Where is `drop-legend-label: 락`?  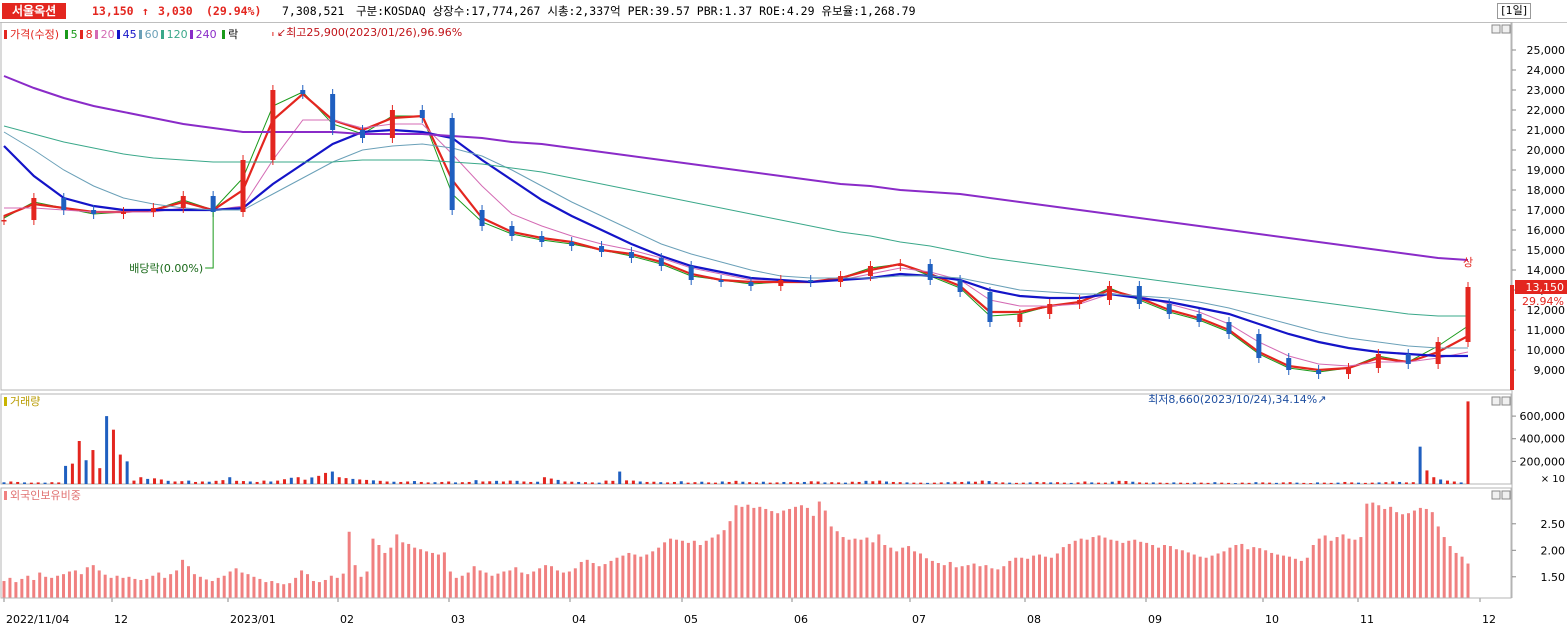
drop-legend-label: 락 is located at coordinates (233, 34).